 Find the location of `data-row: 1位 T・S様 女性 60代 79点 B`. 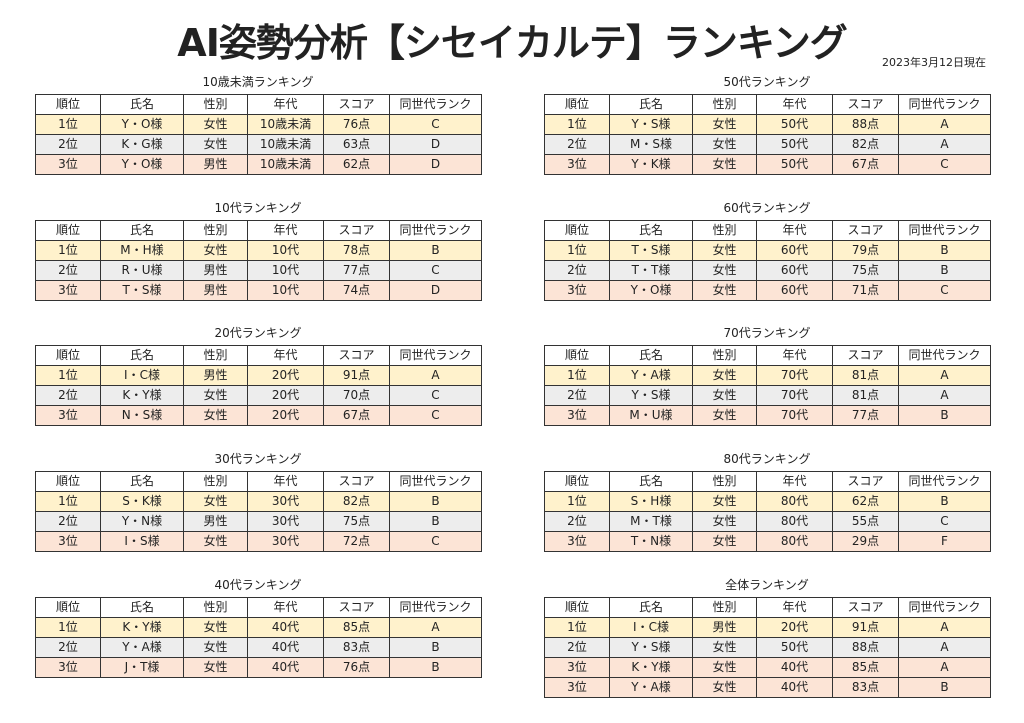

data-row: 1位 T・S様 女性 60代 79点 B is located at coordinates (767, 250).